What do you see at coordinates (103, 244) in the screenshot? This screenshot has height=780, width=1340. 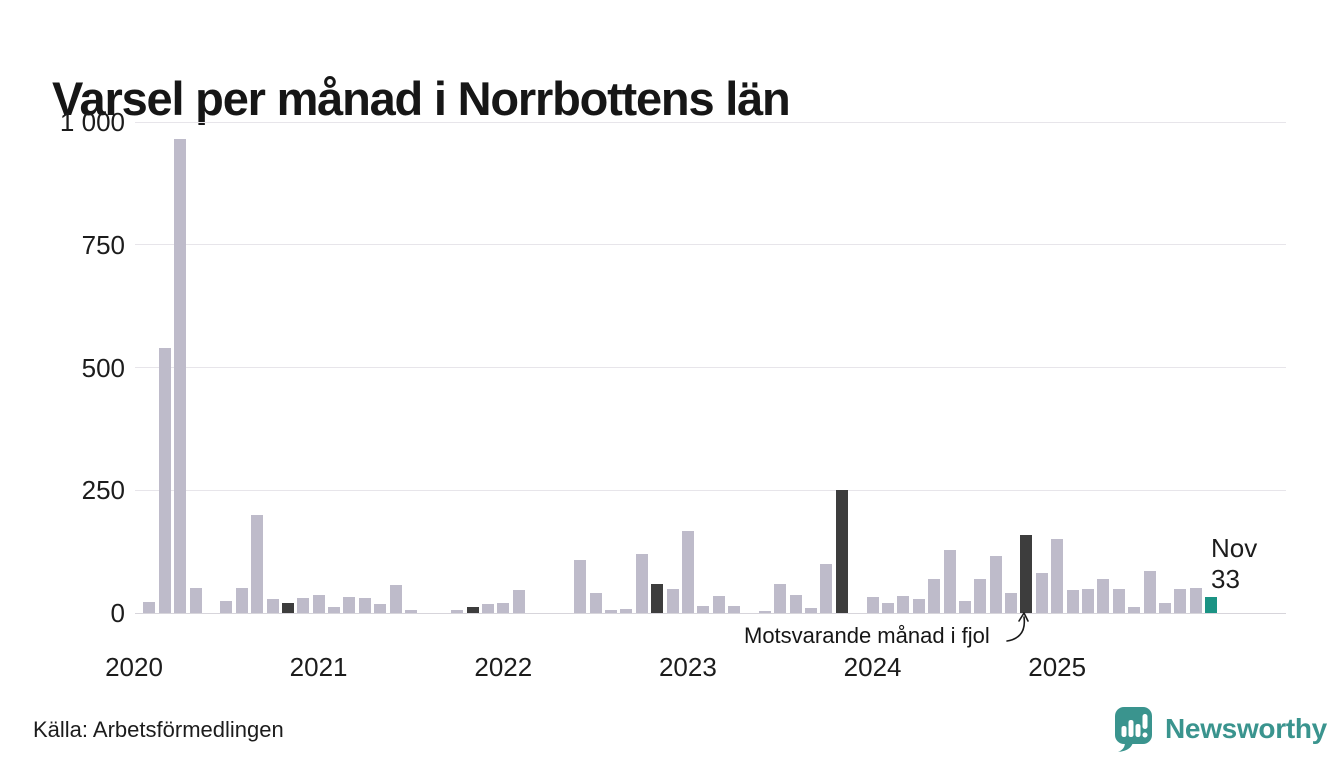 I see `y-axis-tick-label: 750` at bounding box center [103, 244].